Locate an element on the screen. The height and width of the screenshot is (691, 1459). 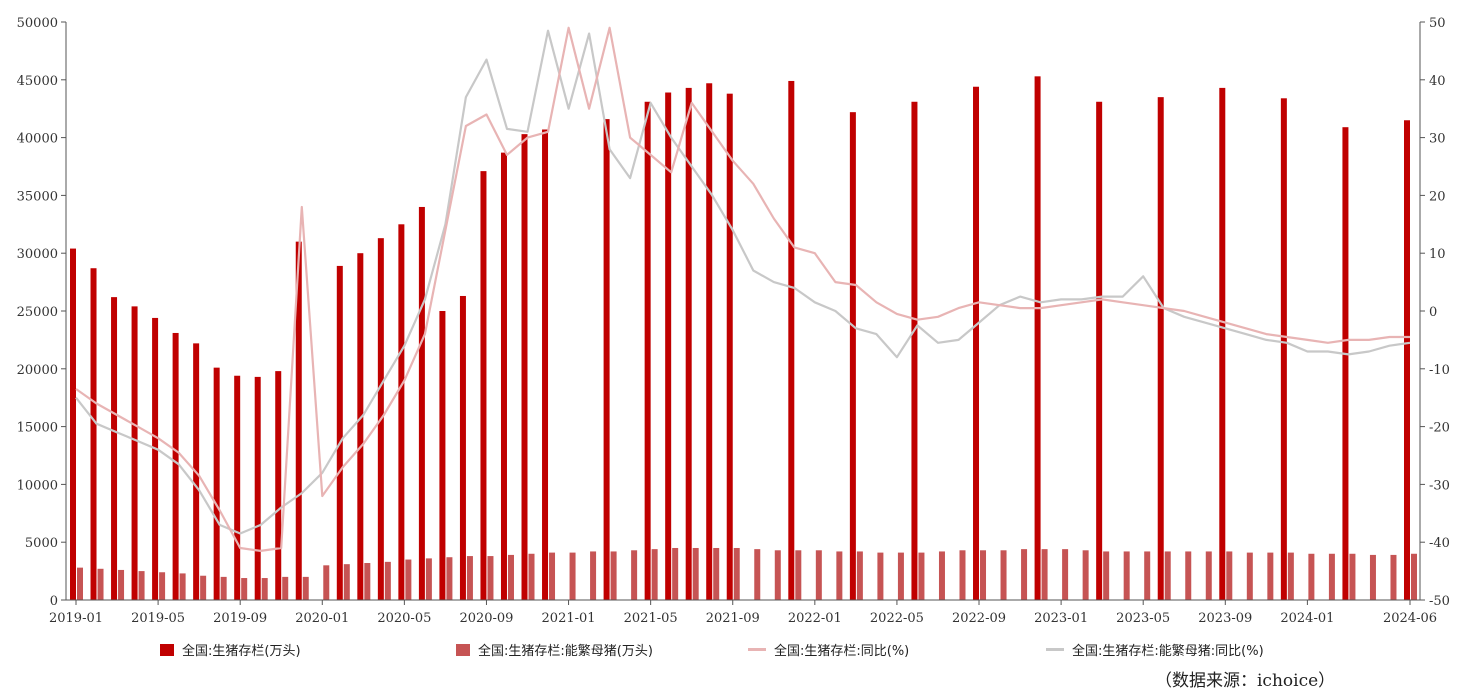
x-tick-label: 2022-05 is located at coordinates (897, 618).